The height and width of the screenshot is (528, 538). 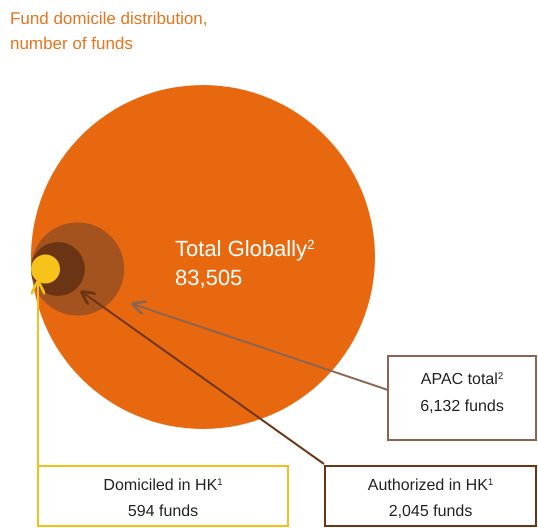 What do you see at coordinates (462, 406) in the screenshot?
I see `data-label: 6,132 funds` at bounding box center [462, 406].